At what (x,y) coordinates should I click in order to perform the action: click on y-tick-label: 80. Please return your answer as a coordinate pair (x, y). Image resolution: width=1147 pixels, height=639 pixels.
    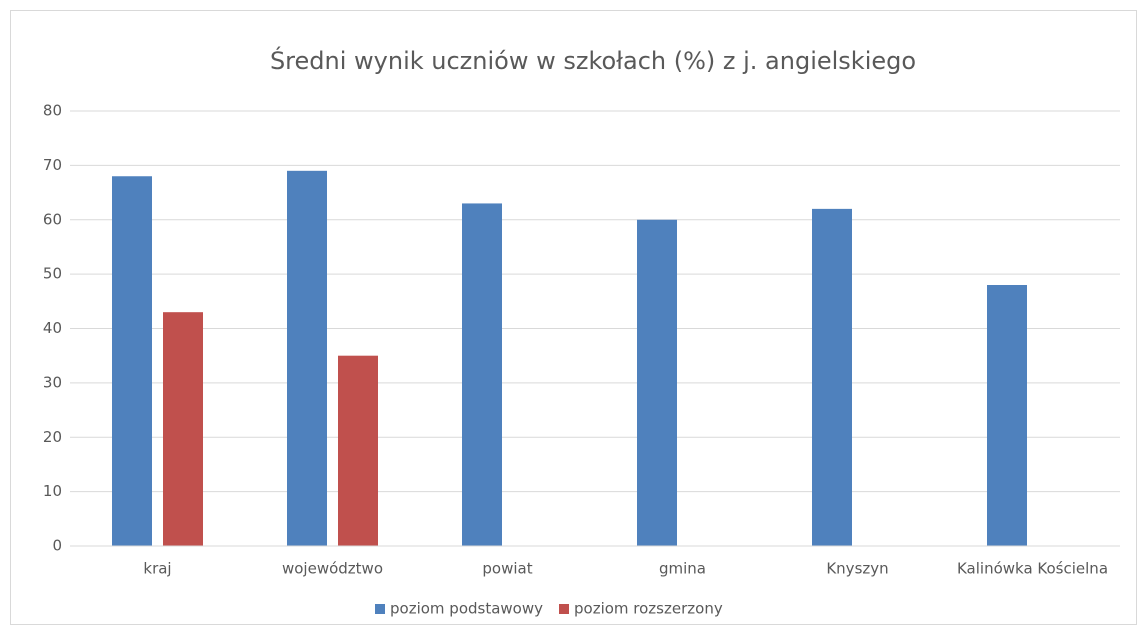
    Looking at the image, I should click on (52, 111).